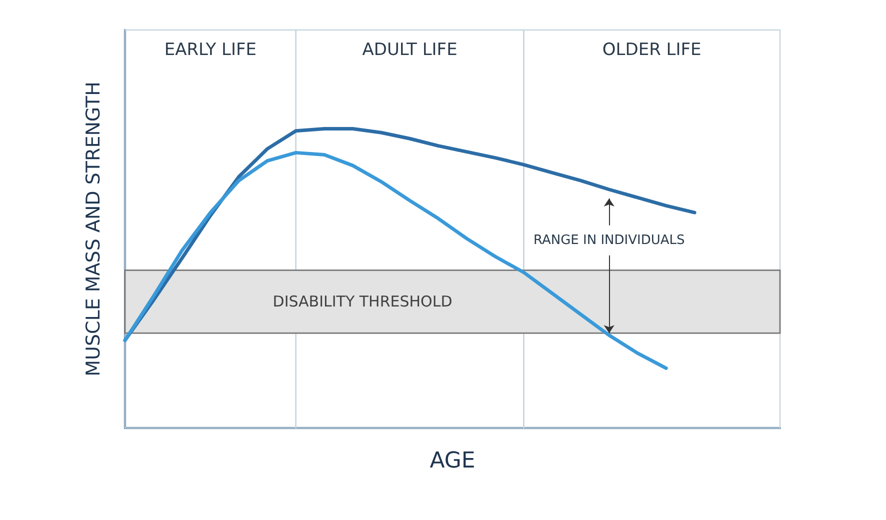 The image size is (886, 520). What do you see at coordinates (410, 50) in the screenshot?
I see `text: ADULT LIFE` at bounding box center [410, 50].